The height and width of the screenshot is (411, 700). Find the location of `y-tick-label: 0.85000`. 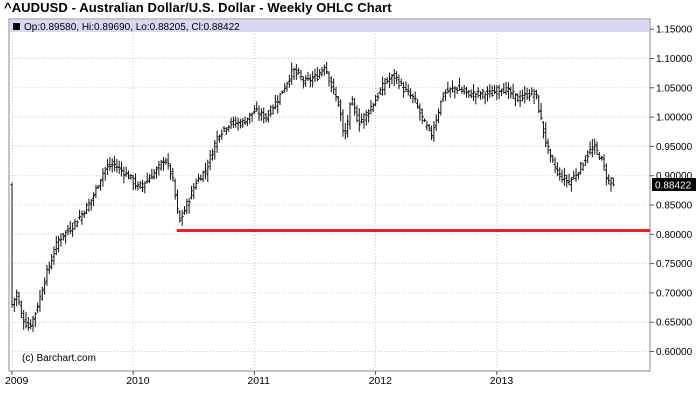

y-tick-label: 0.85000 is located at coordinates (674, 206).